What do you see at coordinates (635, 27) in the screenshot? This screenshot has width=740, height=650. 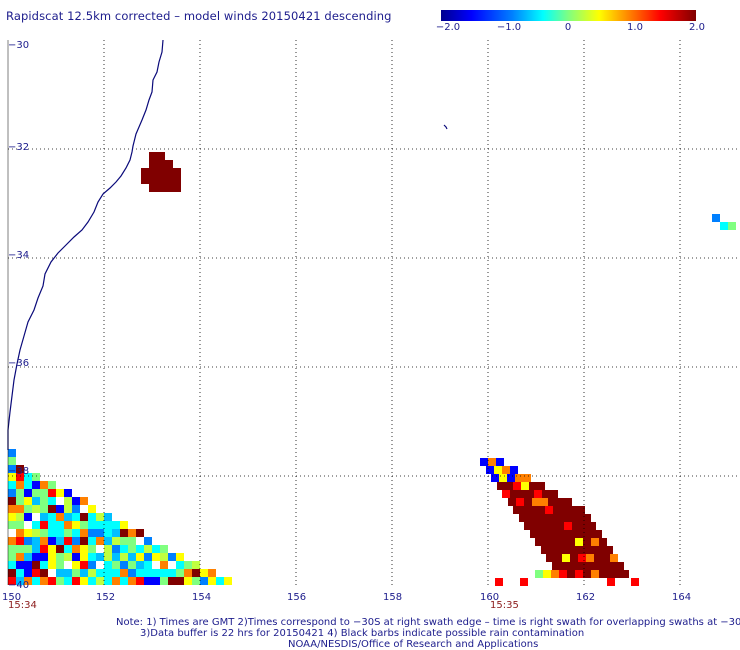 I see `colorbar-tick-label: 1.0` at bounding box center [635, 27].